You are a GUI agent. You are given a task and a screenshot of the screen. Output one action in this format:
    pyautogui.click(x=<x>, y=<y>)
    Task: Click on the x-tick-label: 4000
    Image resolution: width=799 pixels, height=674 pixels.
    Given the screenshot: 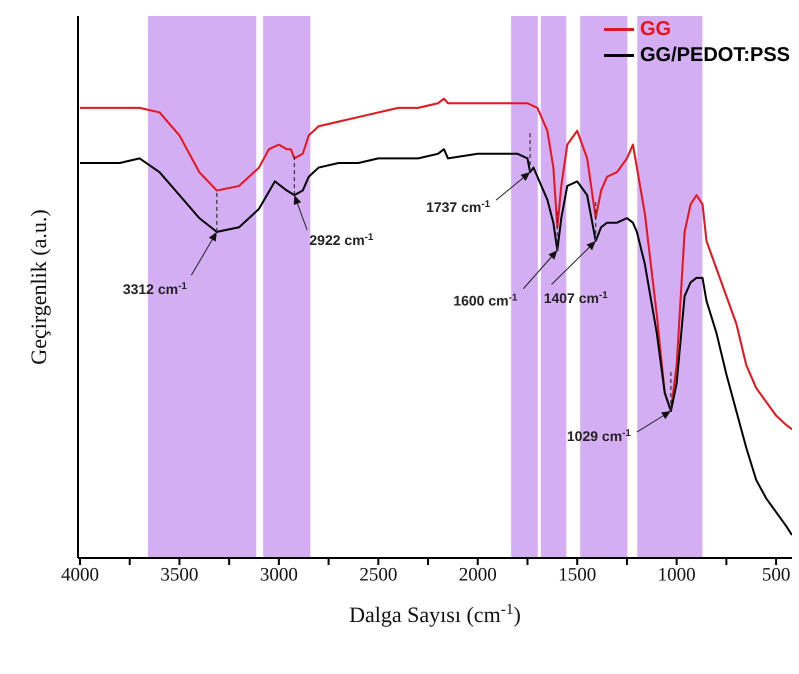 What is the action you would take?
    pyautogui.click(x=79, y=575)
    